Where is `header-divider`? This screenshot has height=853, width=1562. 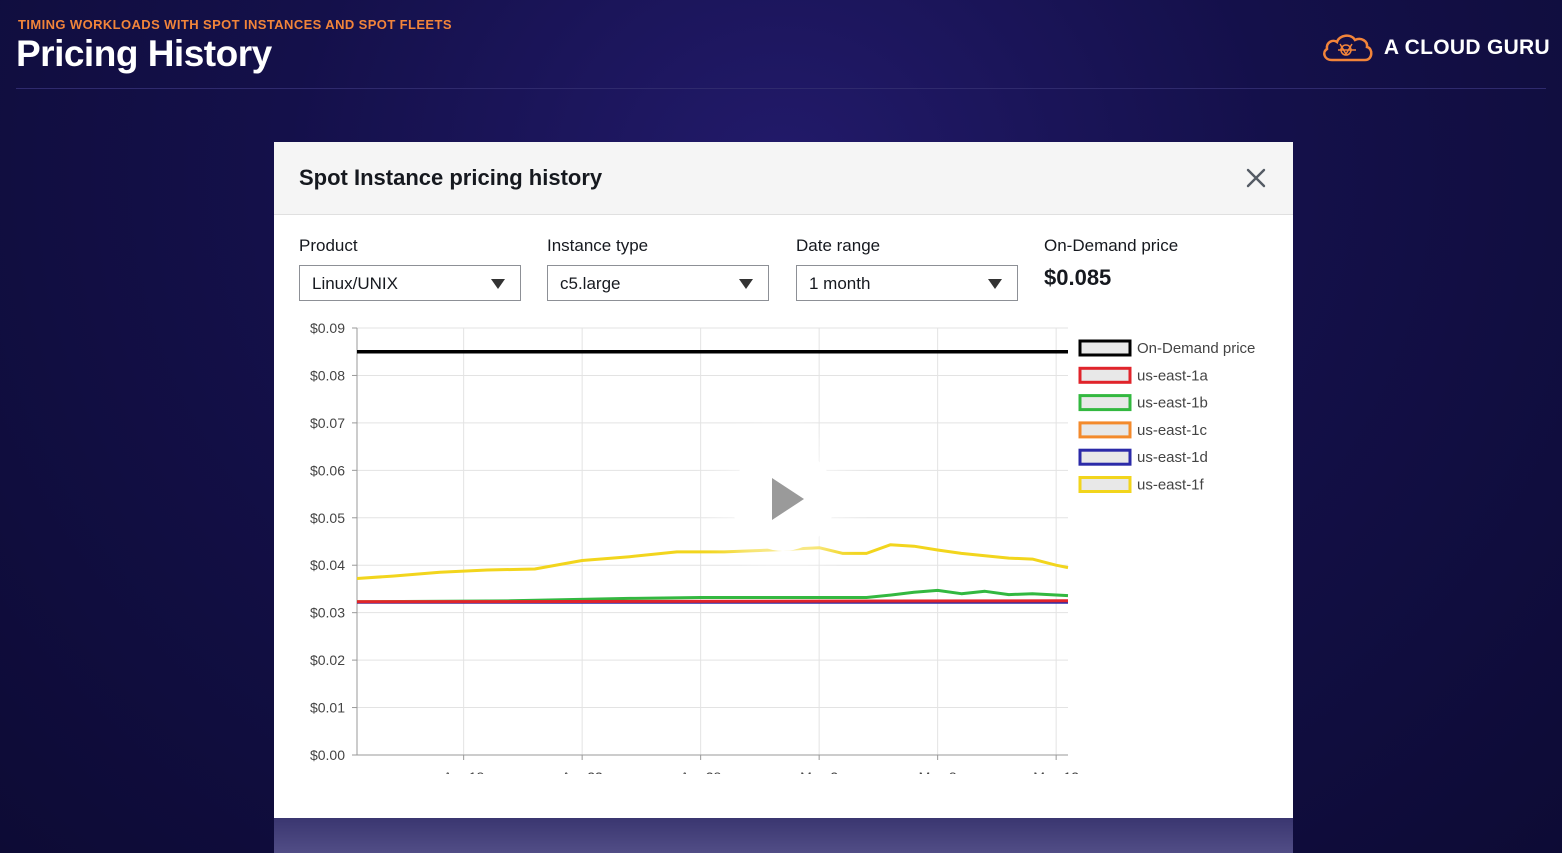 header-divider is located at coordinates (781, 88).